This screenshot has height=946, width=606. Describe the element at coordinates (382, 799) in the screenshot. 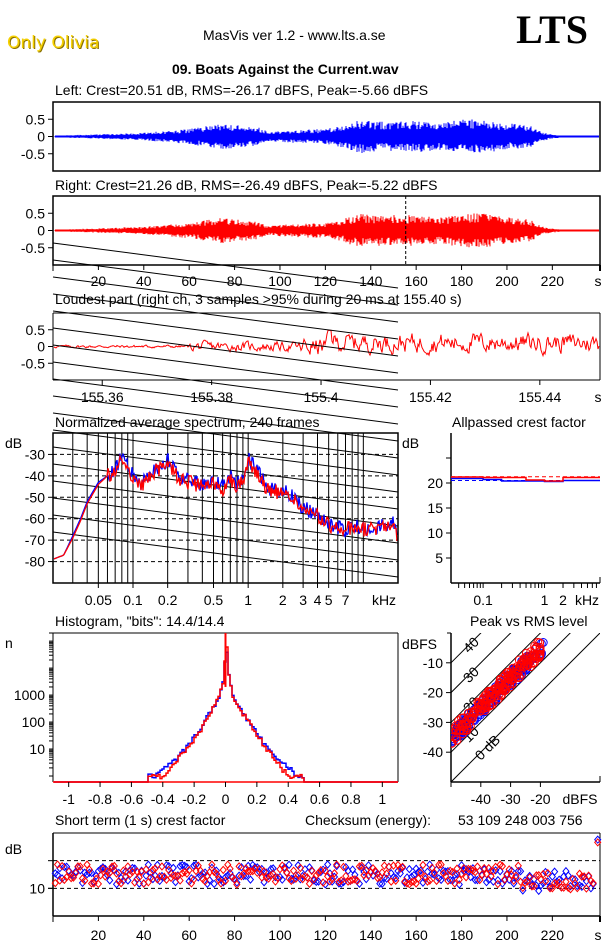

I see `histogram-xtick-label: 1` at that location.